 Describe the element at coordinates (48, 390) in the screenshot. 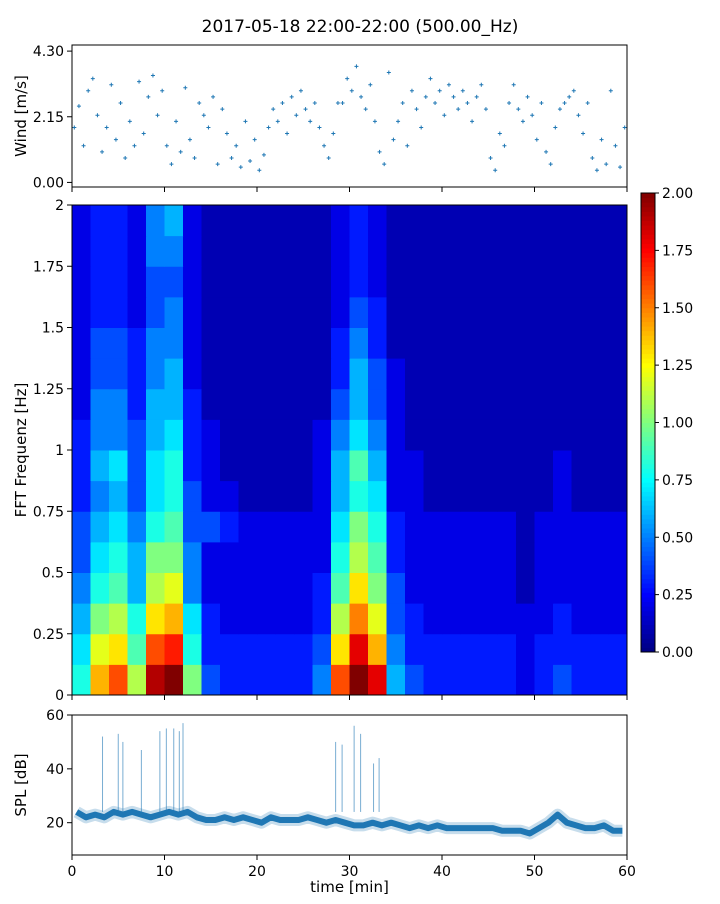

I see `y-tick-label: 1.25` at that location.